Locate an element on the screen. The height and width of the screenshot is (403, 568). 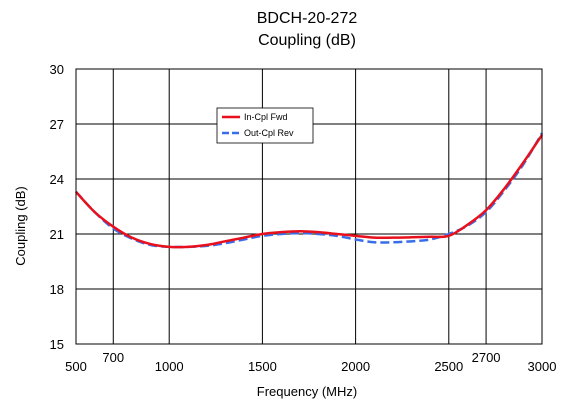
x-tick-label: 1500 is located at coordinates (262, 366).